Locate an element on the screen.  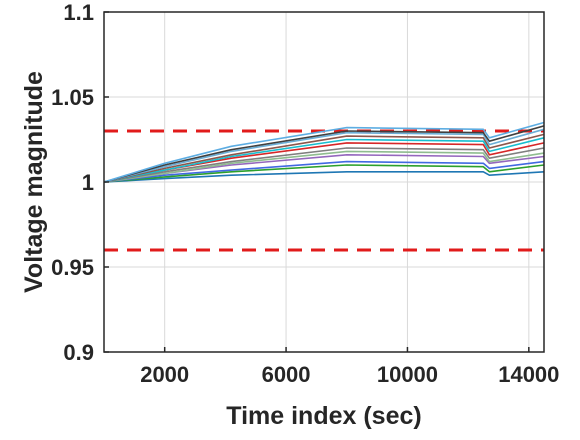
y-axis-label: Voltage magnitude is located at coordinates (34, 182).